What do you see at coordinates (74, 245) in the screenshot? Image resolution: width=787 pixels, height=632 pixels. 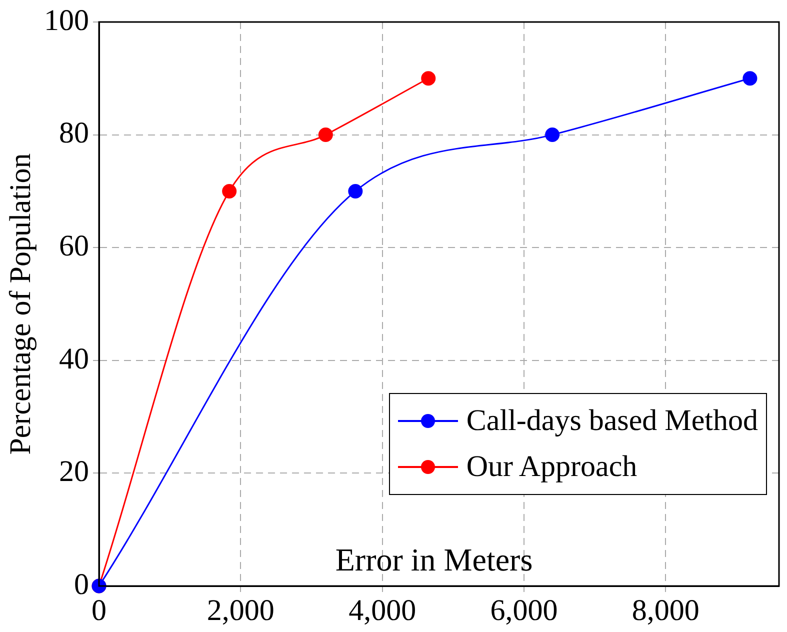 I see `y-tick-label: 60` at bounding box center [74, 245].